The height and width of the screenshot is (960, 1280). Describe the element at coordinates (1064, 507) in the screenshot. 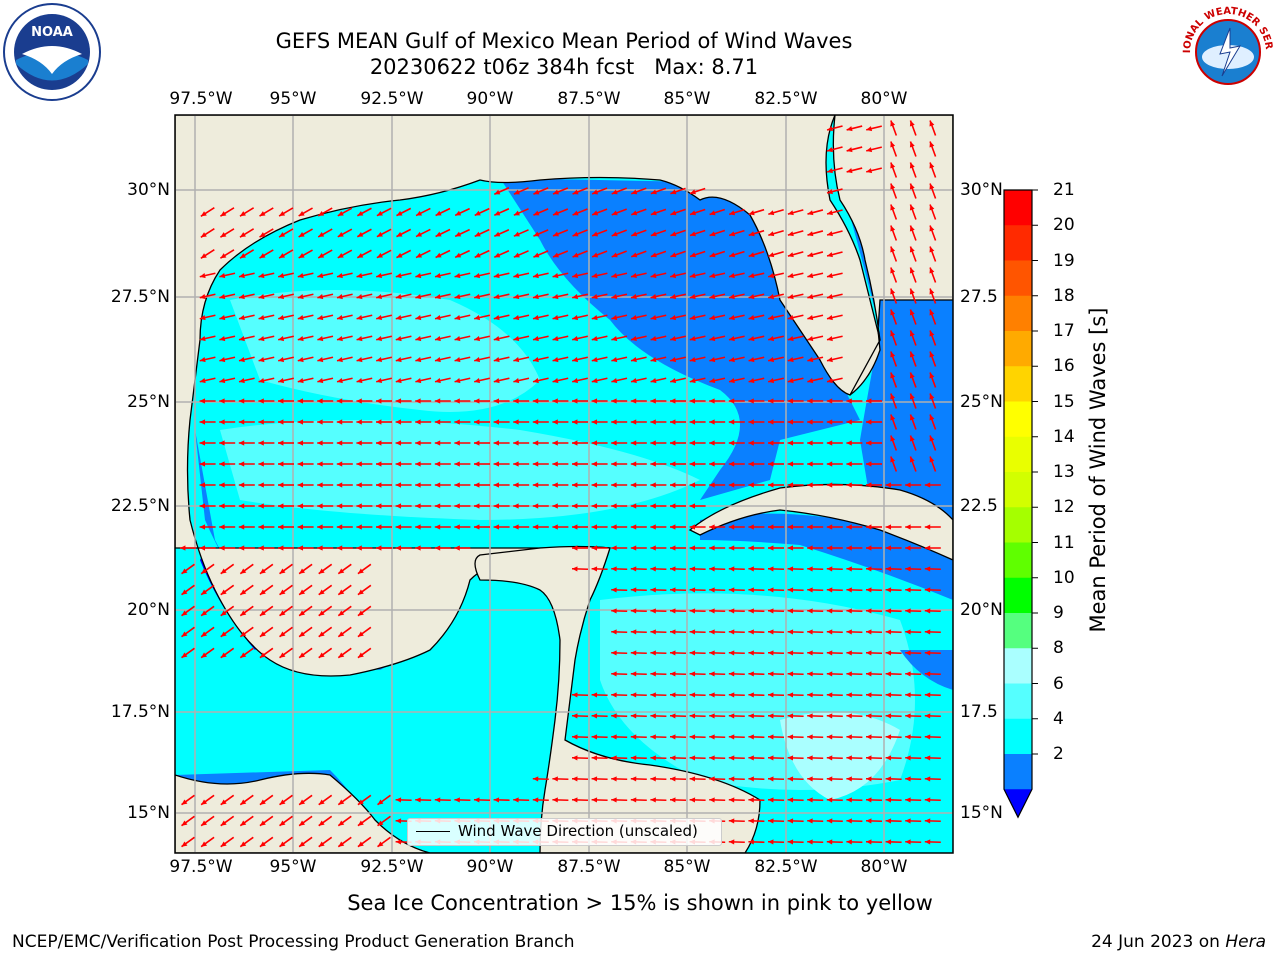

I see `colorbar-tick-label: 12` at that location.